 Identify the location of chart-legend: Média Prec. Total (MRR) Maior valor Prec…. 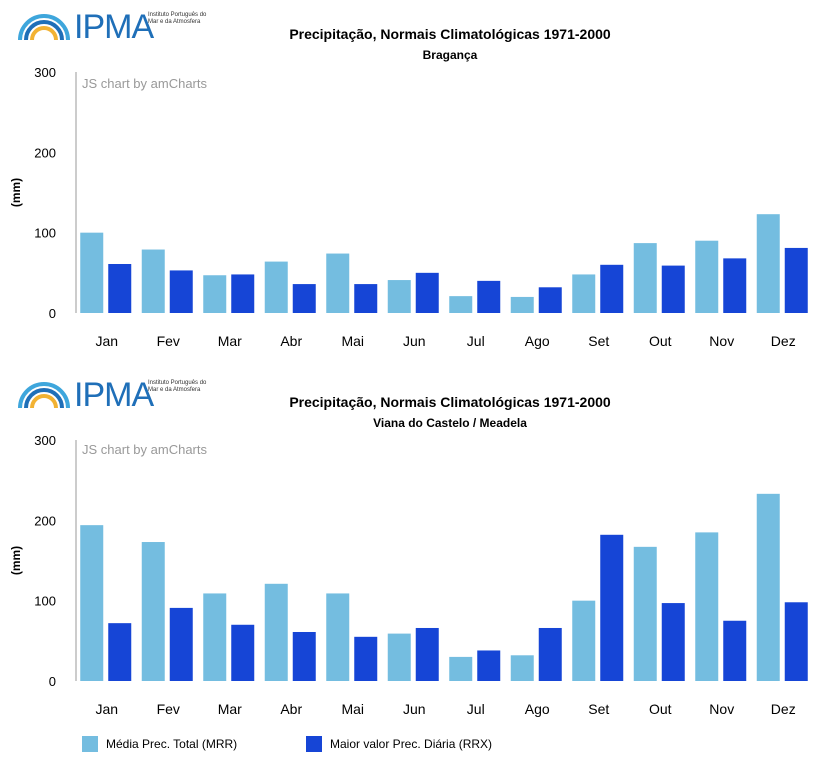
(407, 747).